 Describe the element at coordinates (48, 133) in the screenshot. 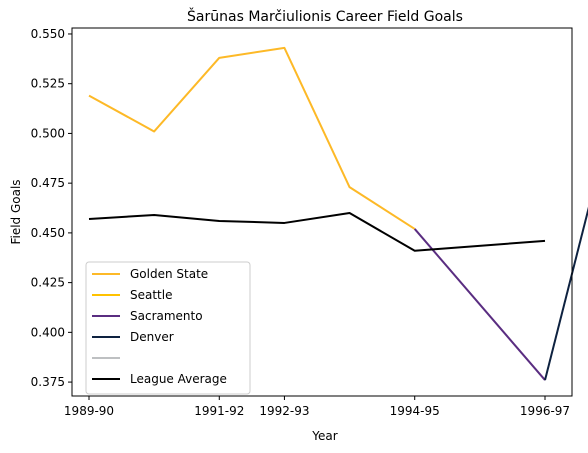

I see `y-tick-label: 0.500` at that location.